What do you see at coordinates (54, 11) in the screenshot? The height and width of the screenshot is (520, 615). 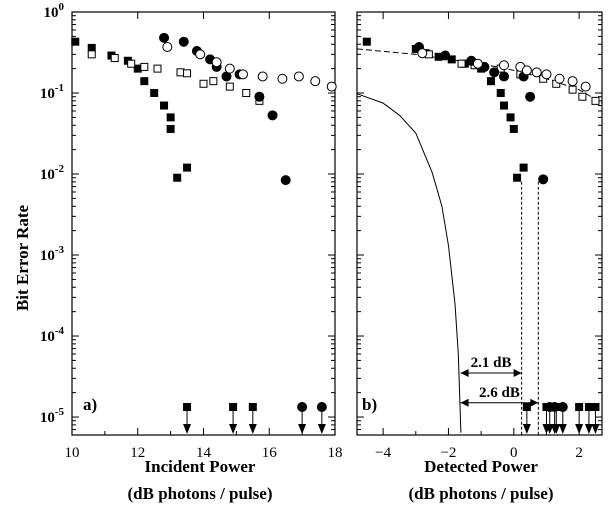 I see `y-tick-label: 10⁰` at bounding box center [54, 11].